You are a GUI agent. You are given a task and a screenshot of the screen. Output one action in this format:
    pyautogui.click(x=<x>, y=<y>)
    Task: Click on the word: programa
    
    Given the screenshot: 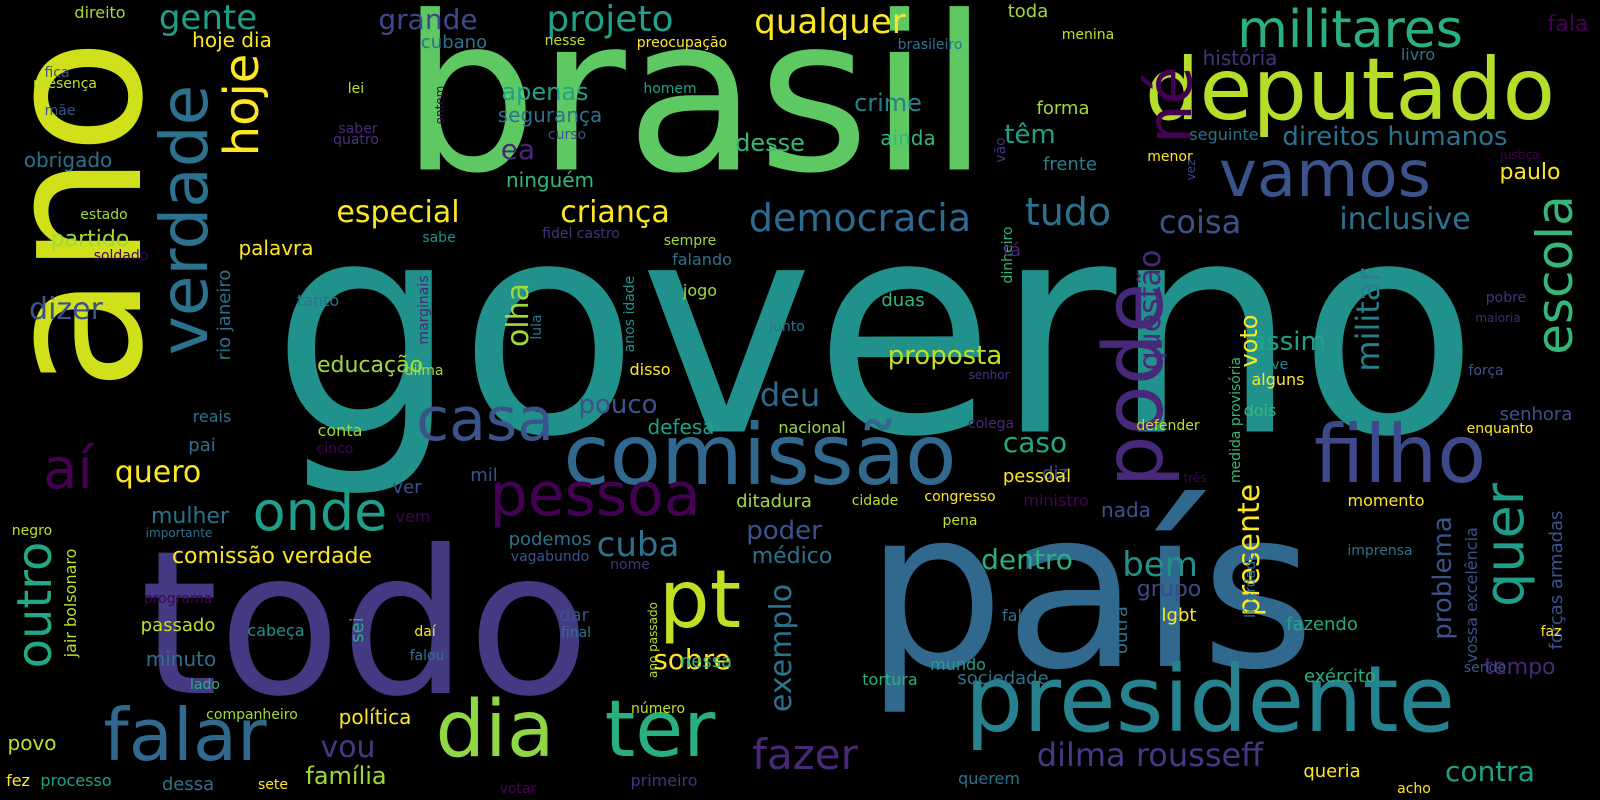 What is the action you would take?
    pyautogui.click(x=178, y=599)
    